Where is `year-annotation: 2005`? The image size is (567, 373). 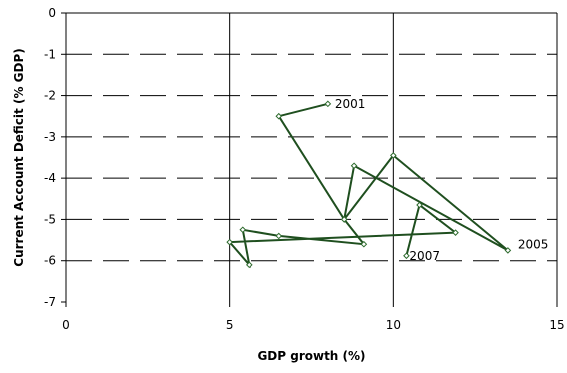 year-annotation: 2005 is located at coordinates (533, 244).